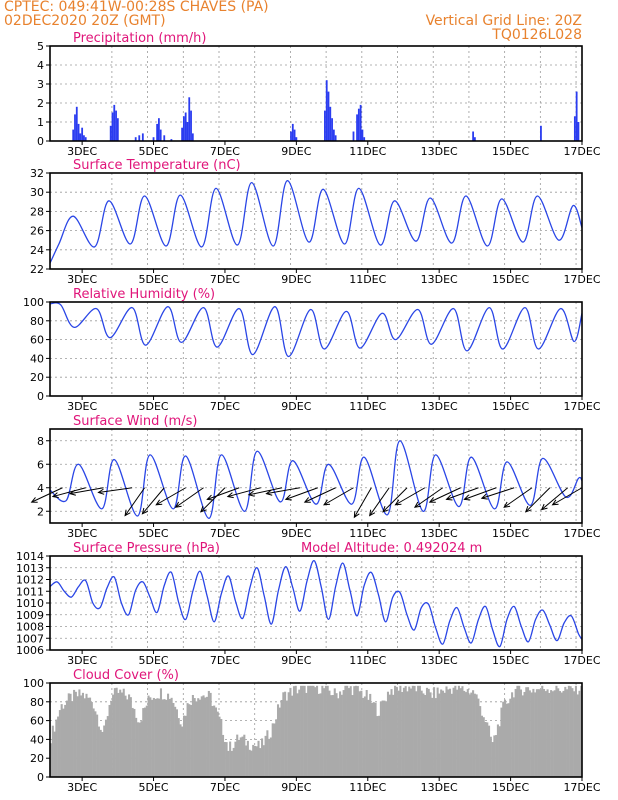 This screenshot has height=800, width=618. I want to click on rh-xtick-label: 3DEC, so click(82, 406).